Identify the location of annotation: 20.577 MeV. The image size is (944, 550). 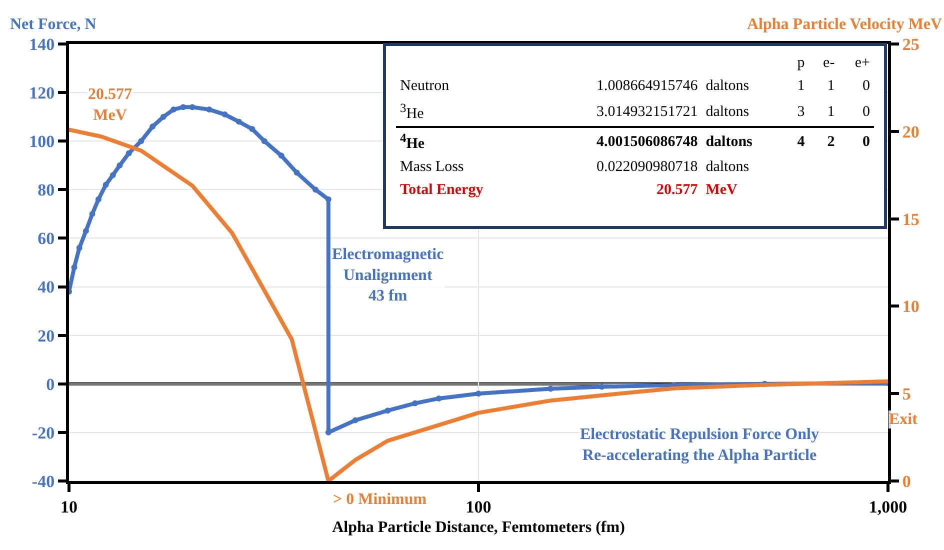
(110, 105).